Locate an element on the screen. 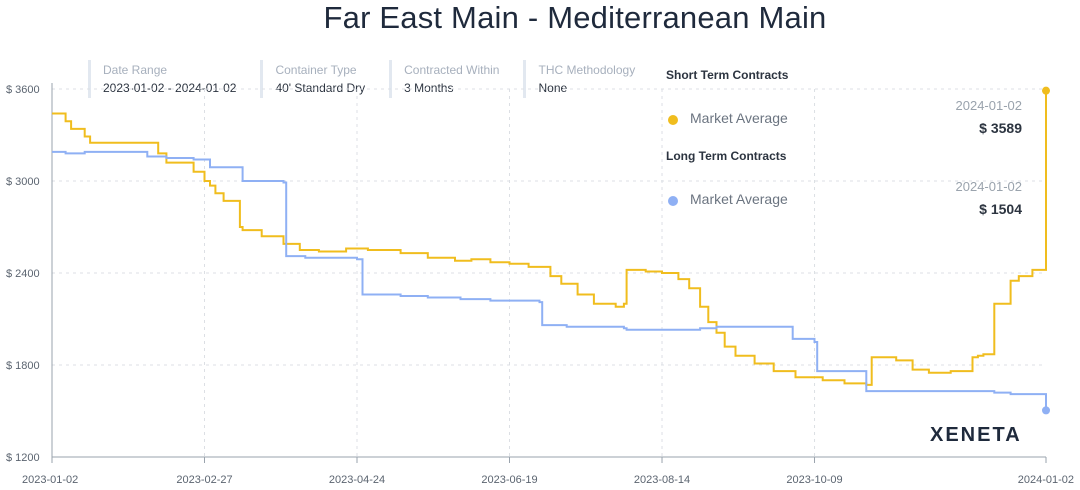 The image size is (1080, 490). x-tick-label: 2023-01-02 is located at coordinates (50, 480).